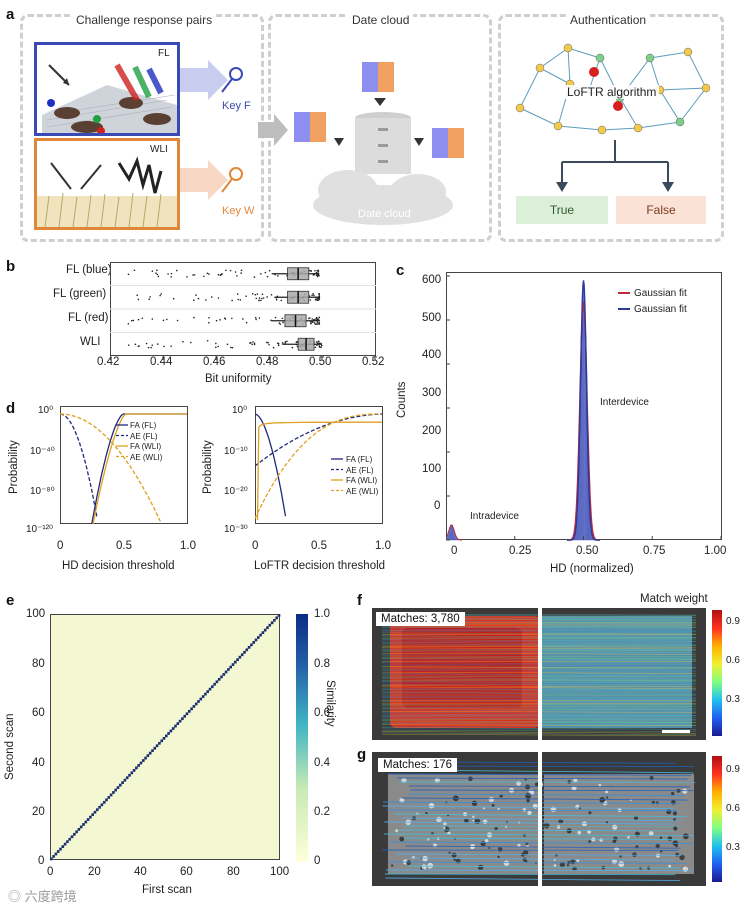 The height and width of the screenshot is (911, 750). Describe the element at coordinates (402, 399) in the screenshot. I see `c-ylabel: Counts` at that location.